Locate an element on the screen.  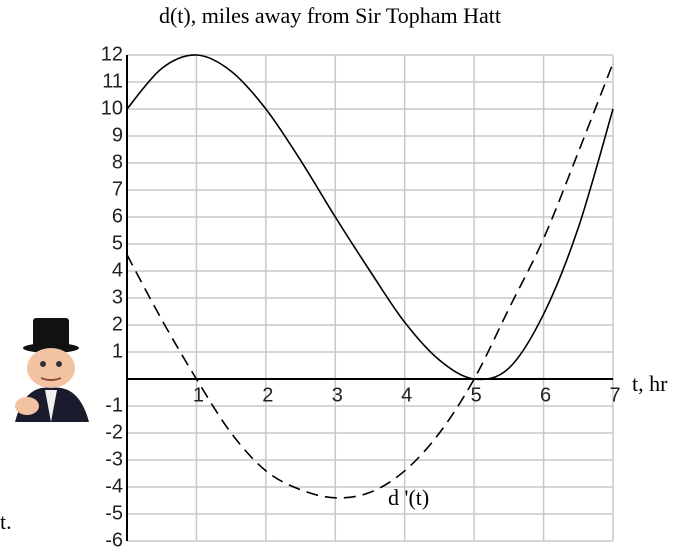
y-tick-label: 7 is located at coordinates (117, 189).